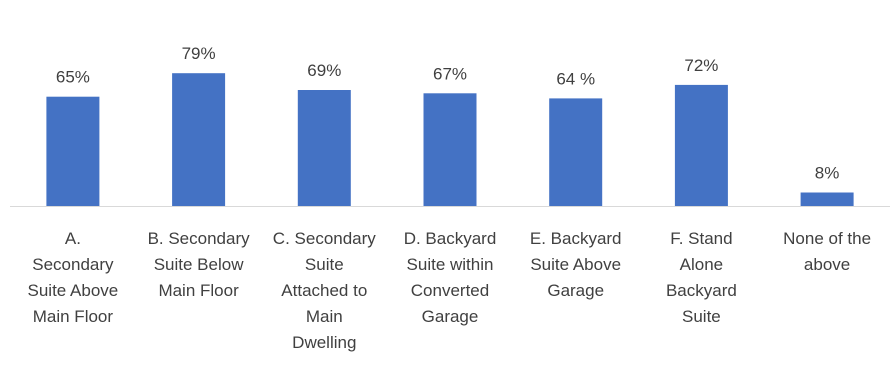 The width and height of the screenshot is (896, 369). I want to click on category-label-line: None of the, so click(827, 238).